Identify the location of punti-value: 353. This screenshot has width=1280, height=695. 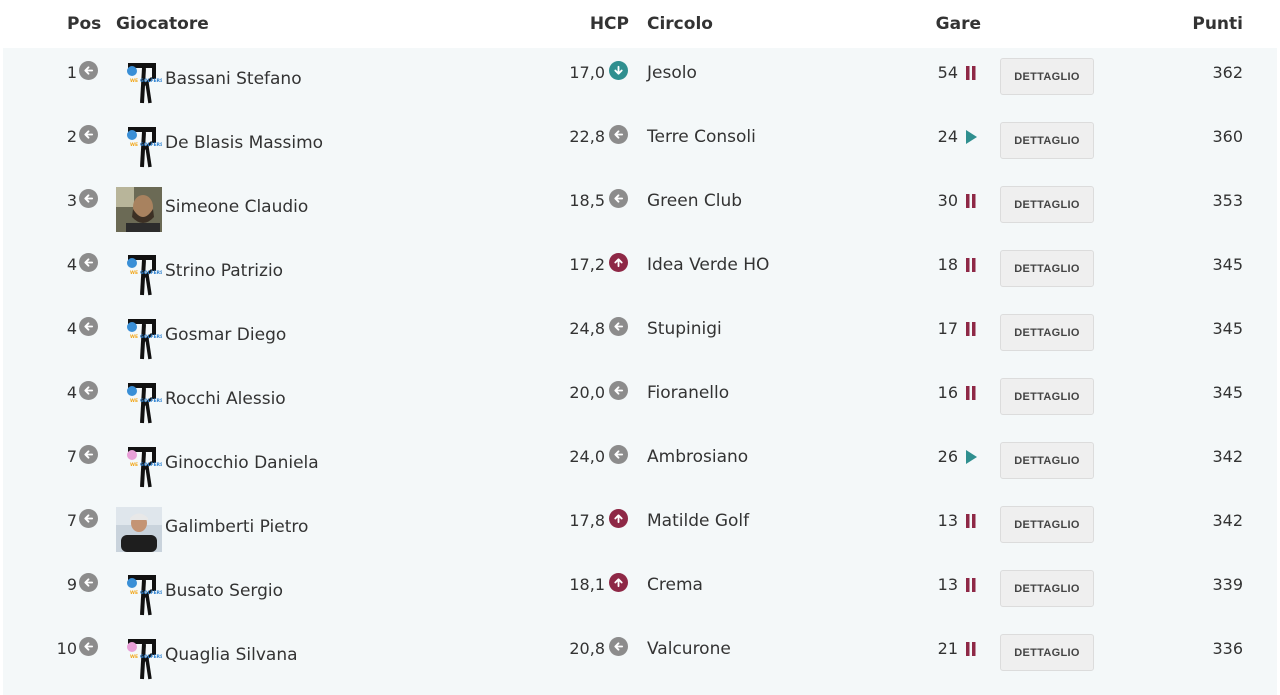
(1227, 200).